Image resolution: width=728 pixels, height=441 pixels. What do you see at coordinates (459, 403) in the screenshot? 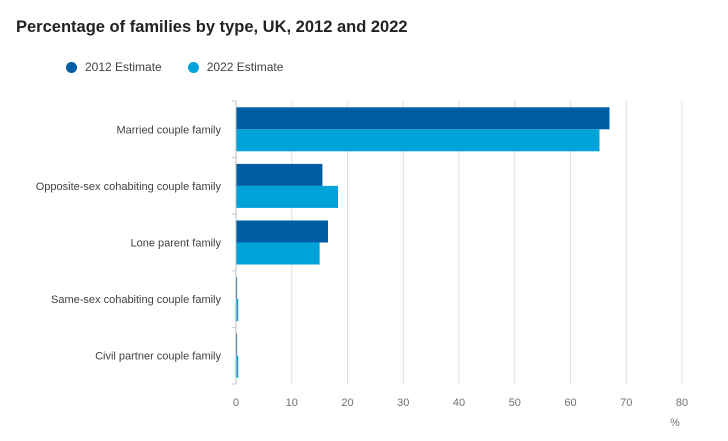
I see `x-tick-label-40: 40` at bounding box center [459, 403].